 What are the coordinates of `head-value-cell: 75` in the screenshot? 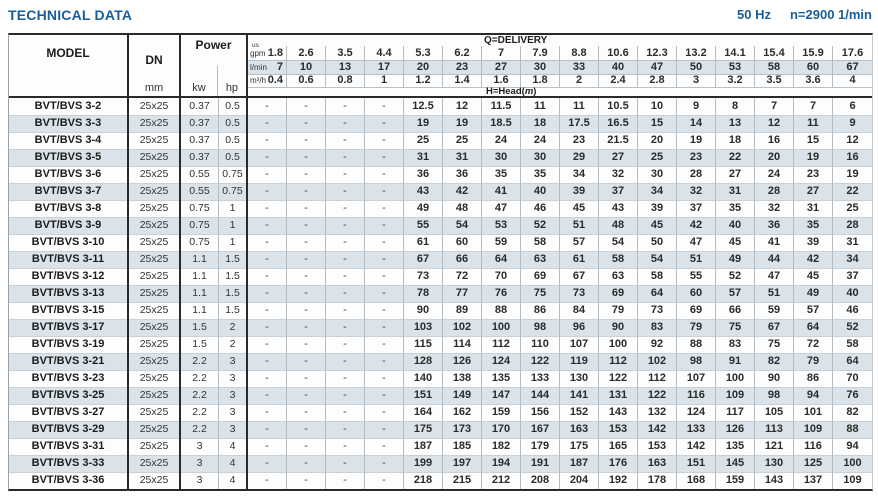 It's located at (735, 327).